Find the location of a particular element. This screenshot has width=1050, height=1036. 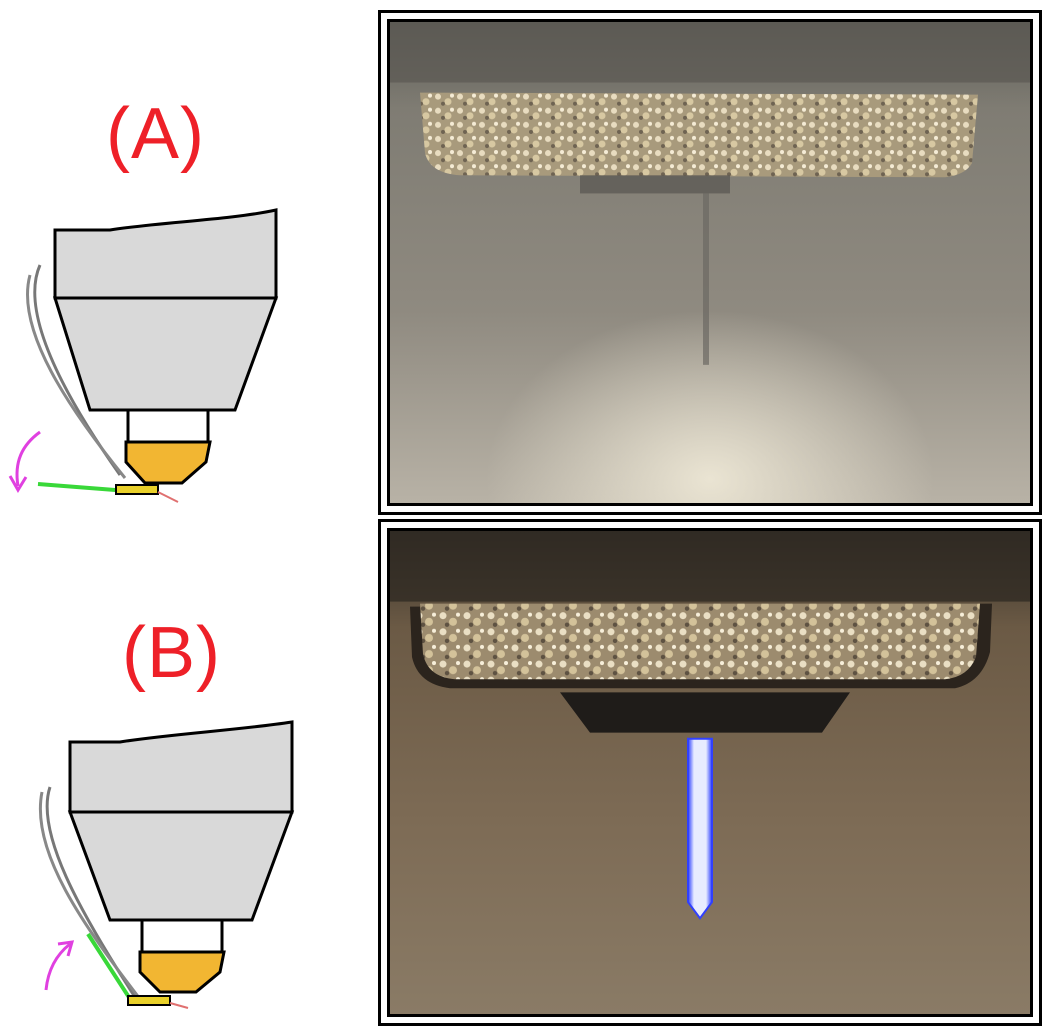

diagram-a-objective-sketch is located at coordinates (143, 355).